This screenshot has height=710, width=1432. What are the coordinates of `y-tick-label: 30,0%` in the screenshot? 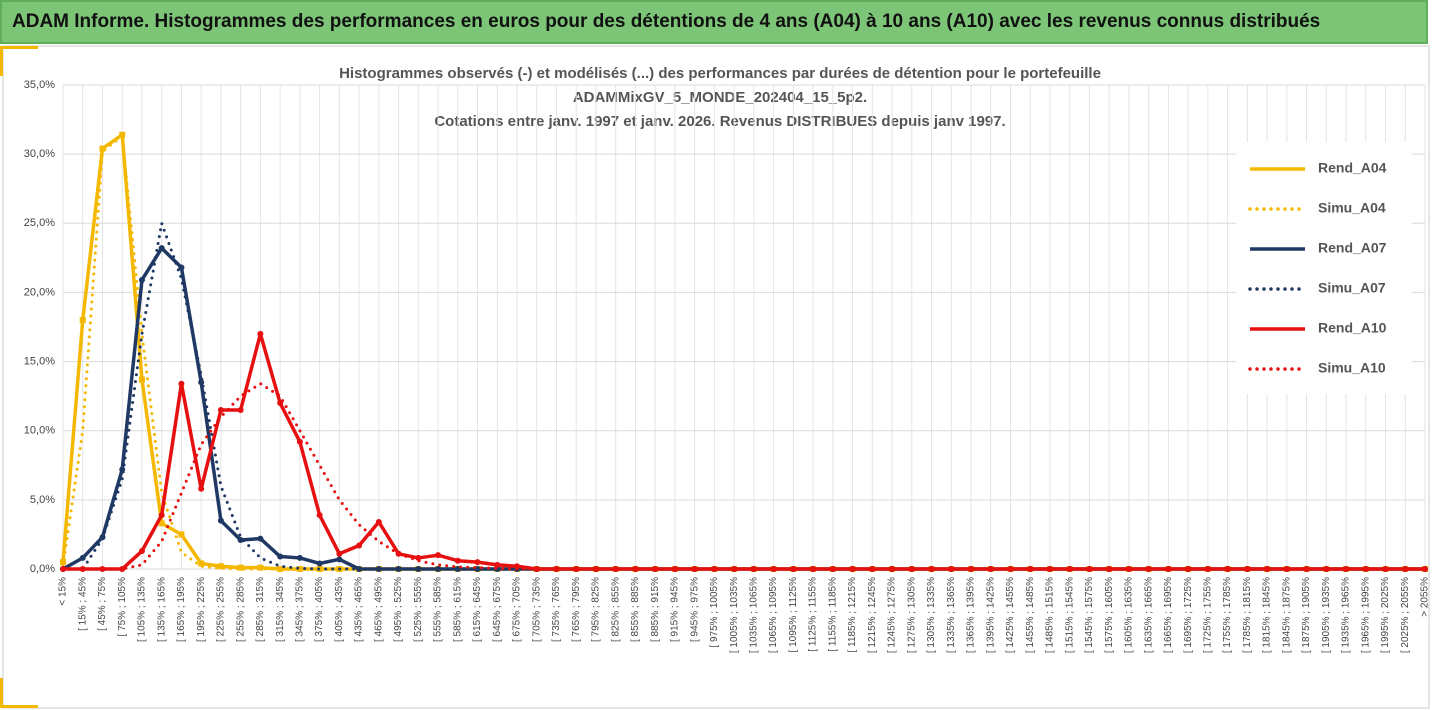 It's located at (39, 154).